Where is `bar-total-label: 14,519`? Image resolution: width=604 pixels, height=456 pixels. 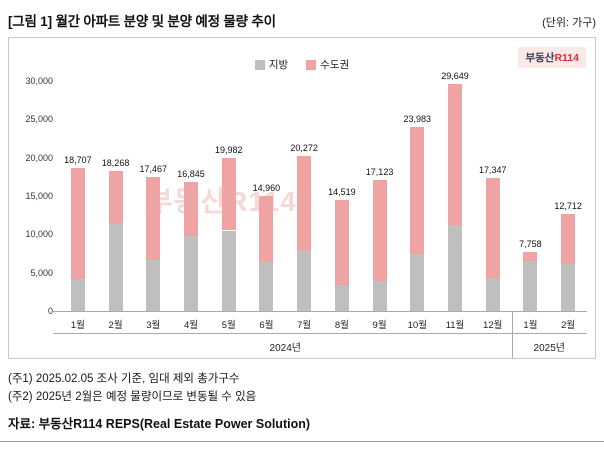 bar-total-label: 14,519 is located at coordinates (342, 191).